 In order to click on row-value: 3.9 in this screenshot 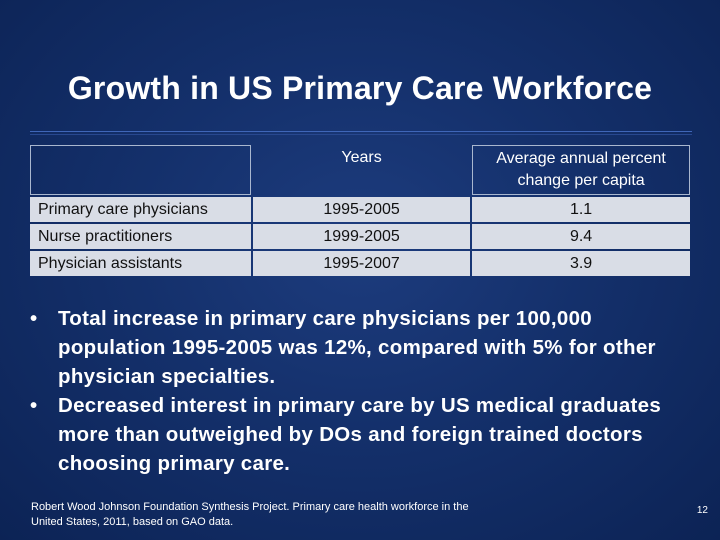, I will do `click(581, 263)`.